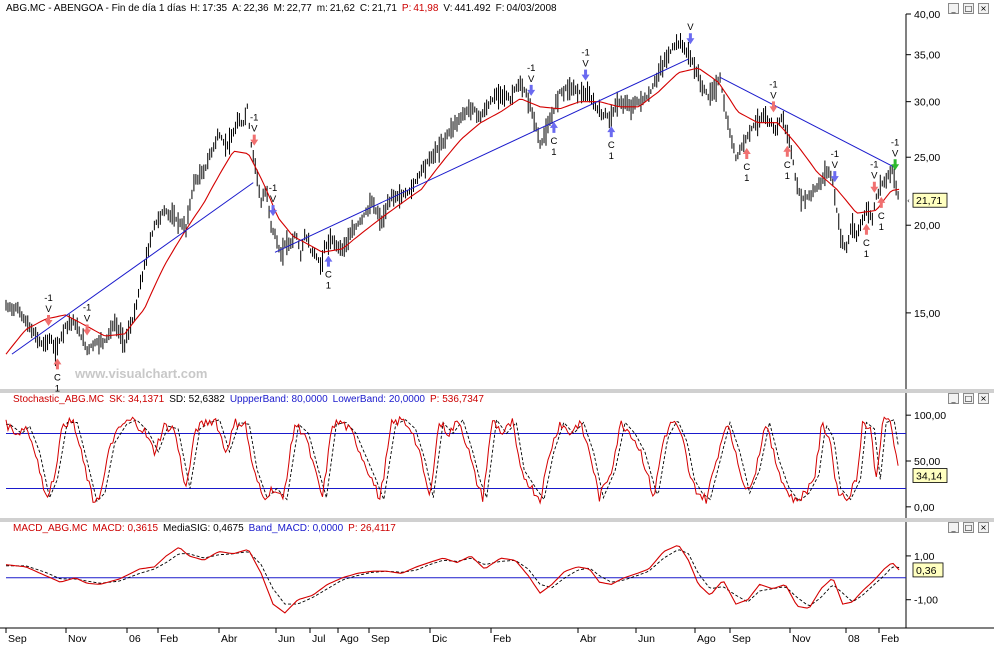  I want to click on stoch-minimize-button: _, so click(953, 398).